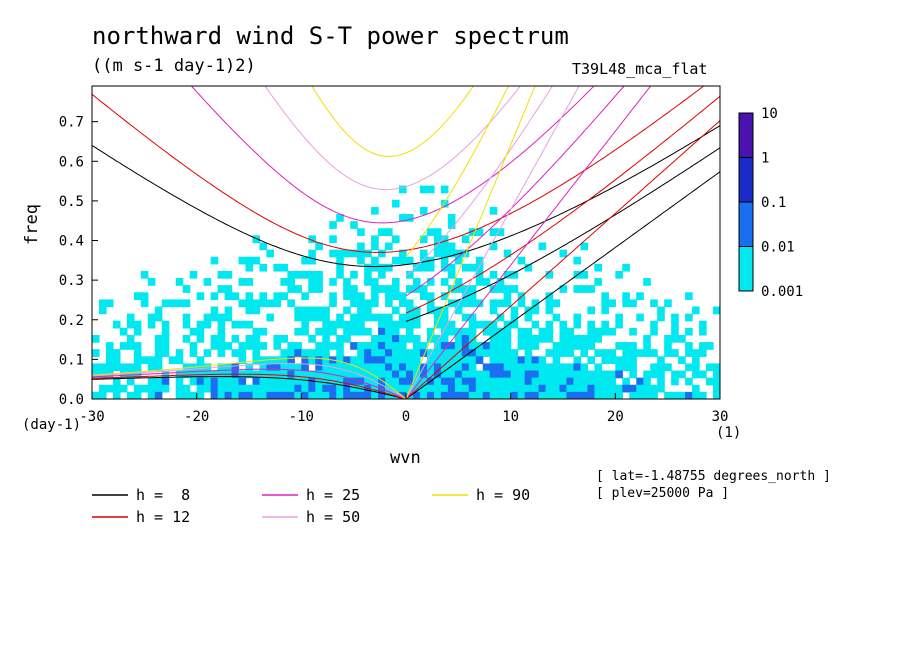  I want to click on colorbar-swatch, so click(746, 180).